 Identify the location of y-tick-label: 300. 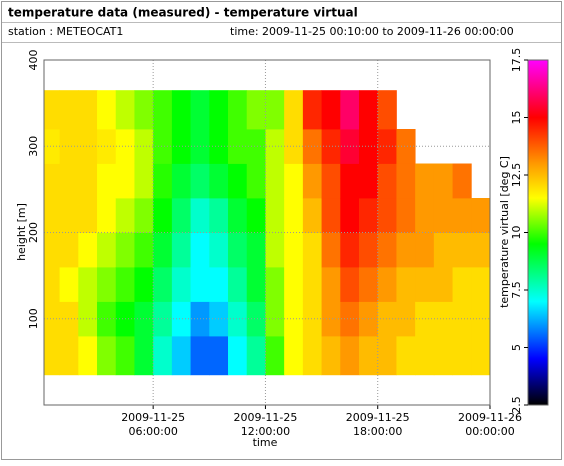
(33, 146).